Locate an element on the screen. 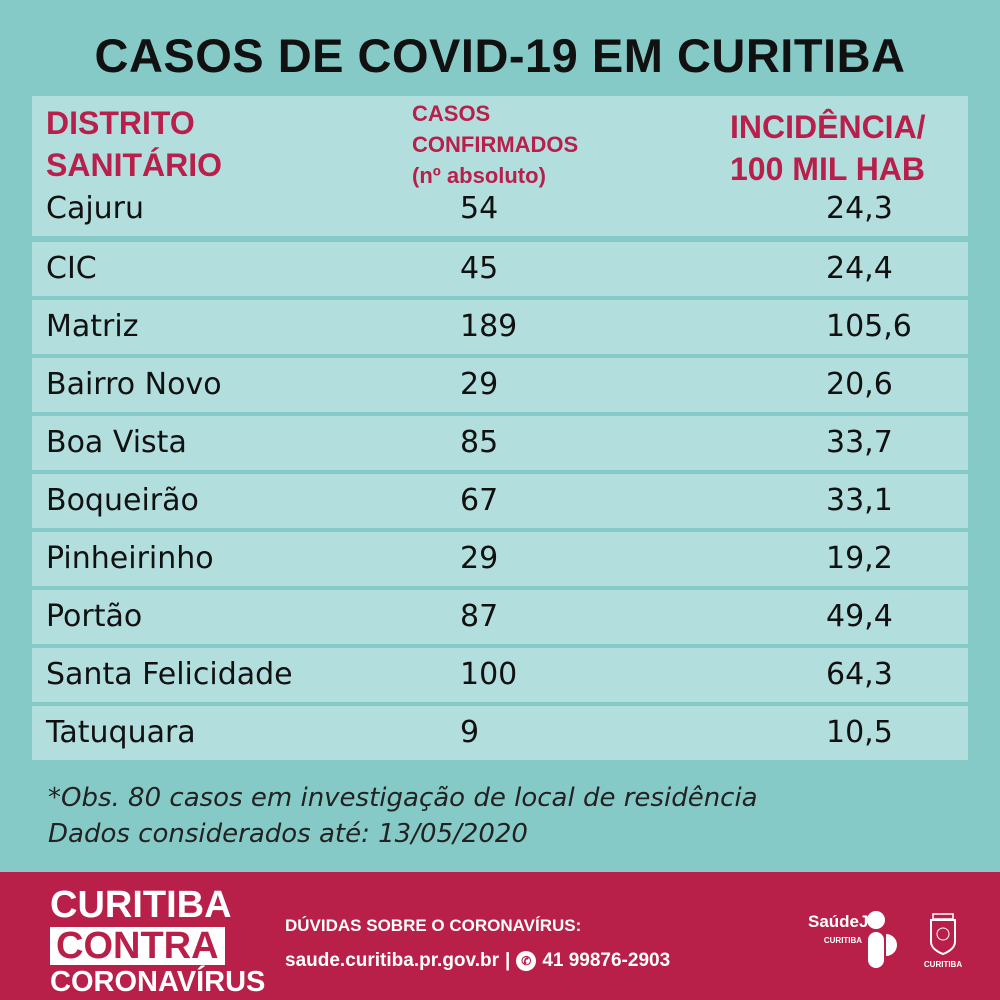 The height and width of the screenshot is (1000, 1000). cases-value: 54 is located at coordinates (479, 208).